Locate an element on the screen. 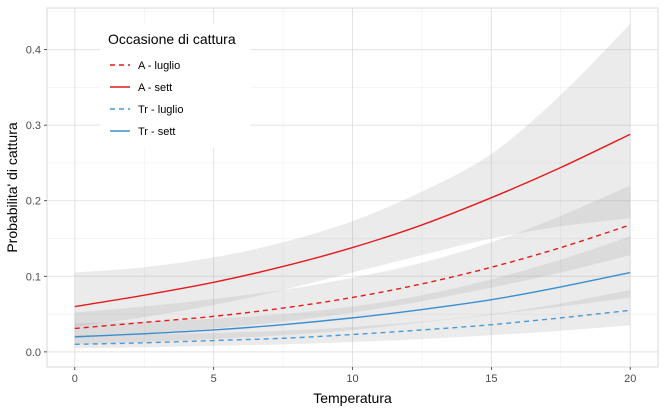 The width and height of the screenshot is (667, 412). legend-label-4: Tr - sett is located at coordinates (156, 132).